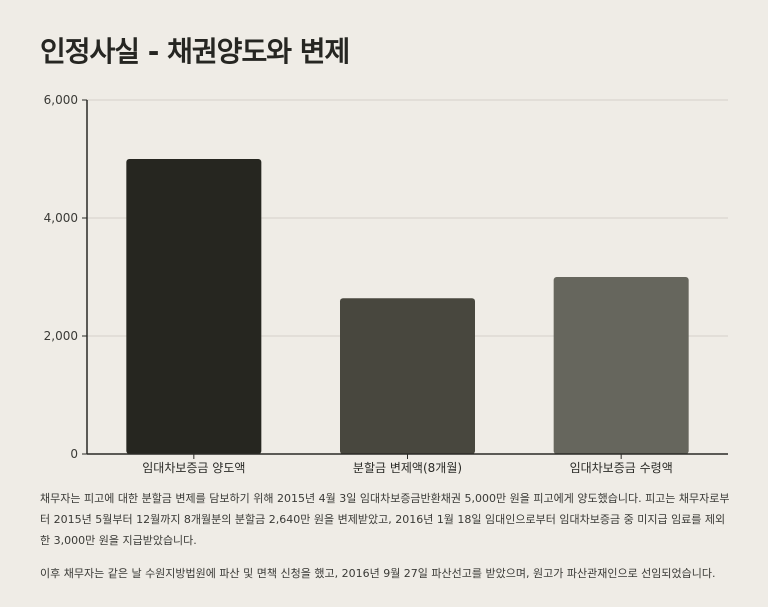 This screenshot has width=768, height=607. I want to click on x-tick-label: 분할금 변제액(8개월), so click(407, 468).